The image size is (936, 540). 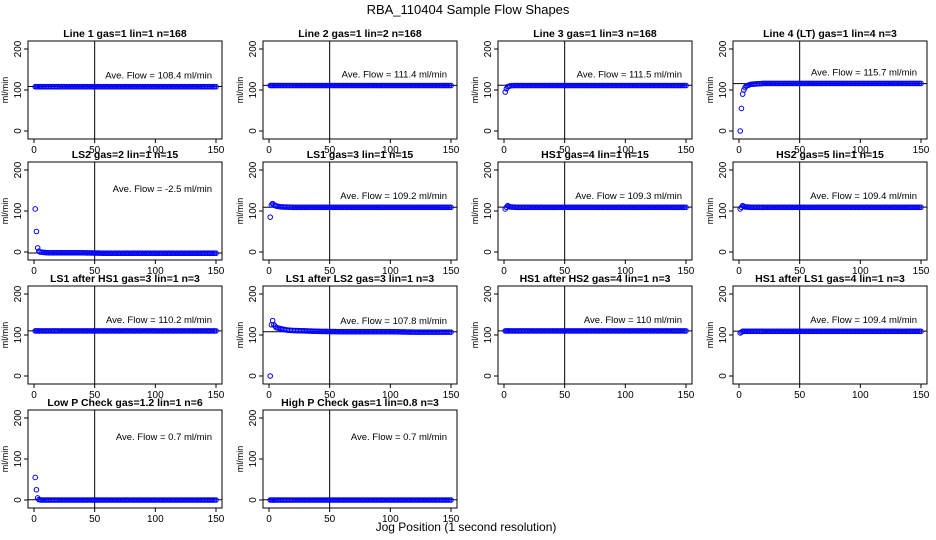 What do you see at coordinates (394, 74) in the screenshot?
I see `average-flow-annotation: Ave. Flow = 111.4 ml/min` at bounding box center [394, 74].